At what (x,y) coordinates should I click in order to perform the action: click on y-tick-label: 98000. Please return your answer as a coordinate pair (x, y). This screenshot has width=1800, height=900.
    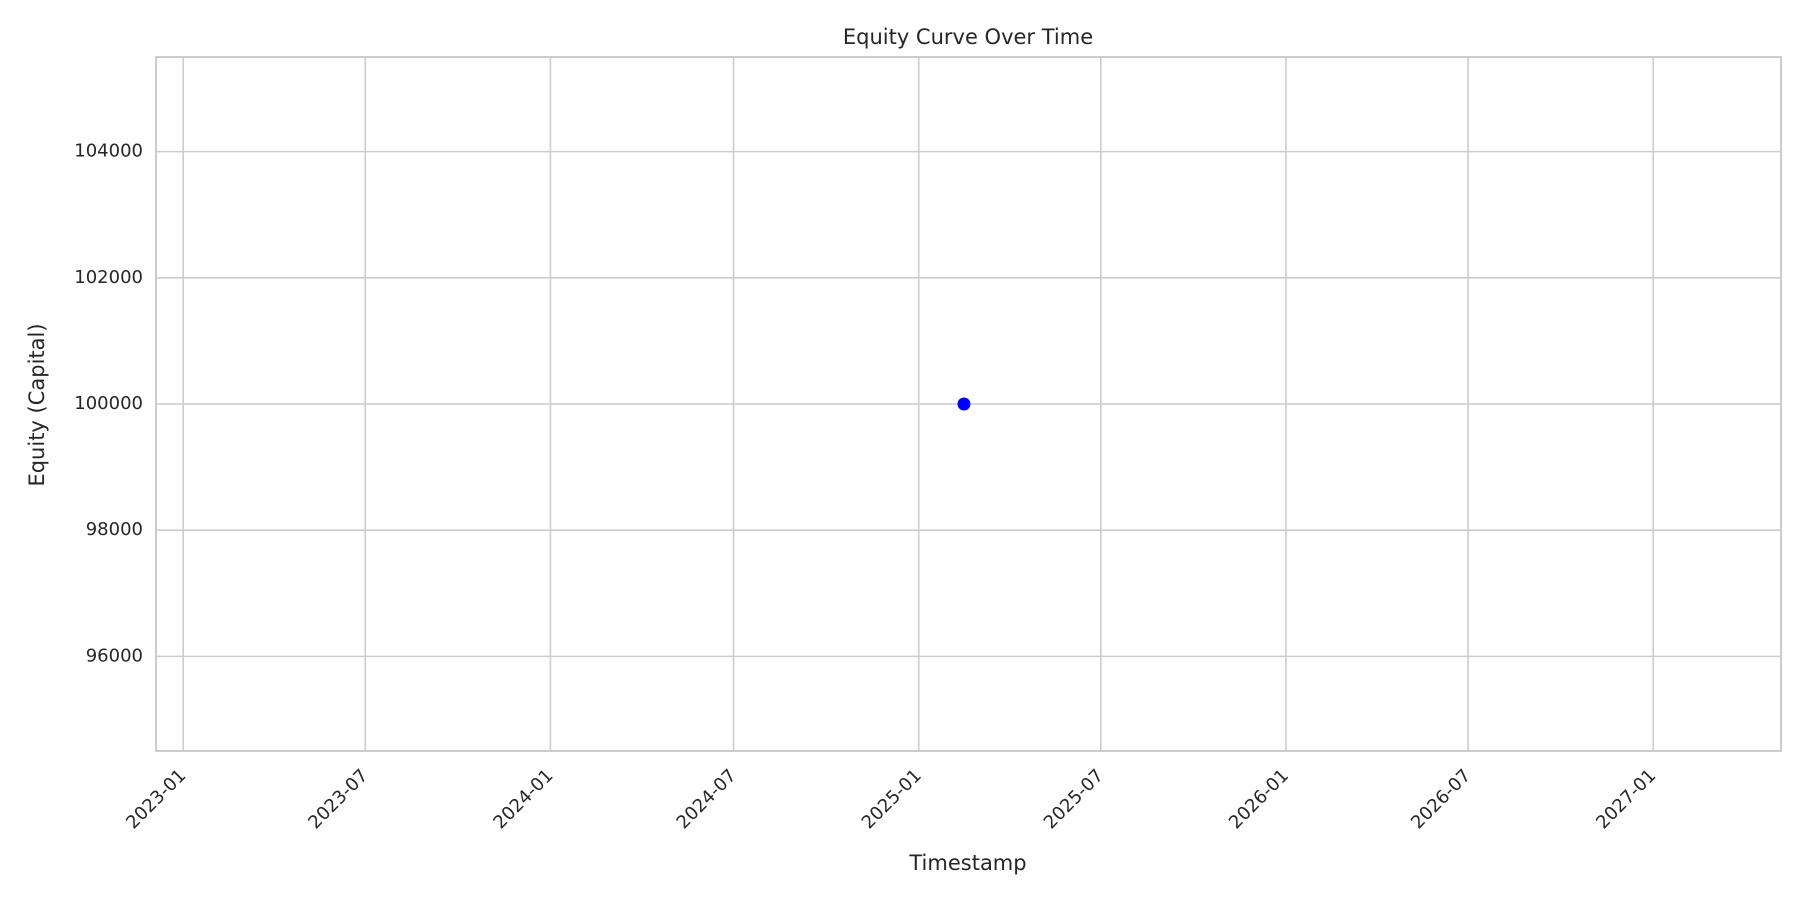
    Looking at the image, I should click on (114, 529).